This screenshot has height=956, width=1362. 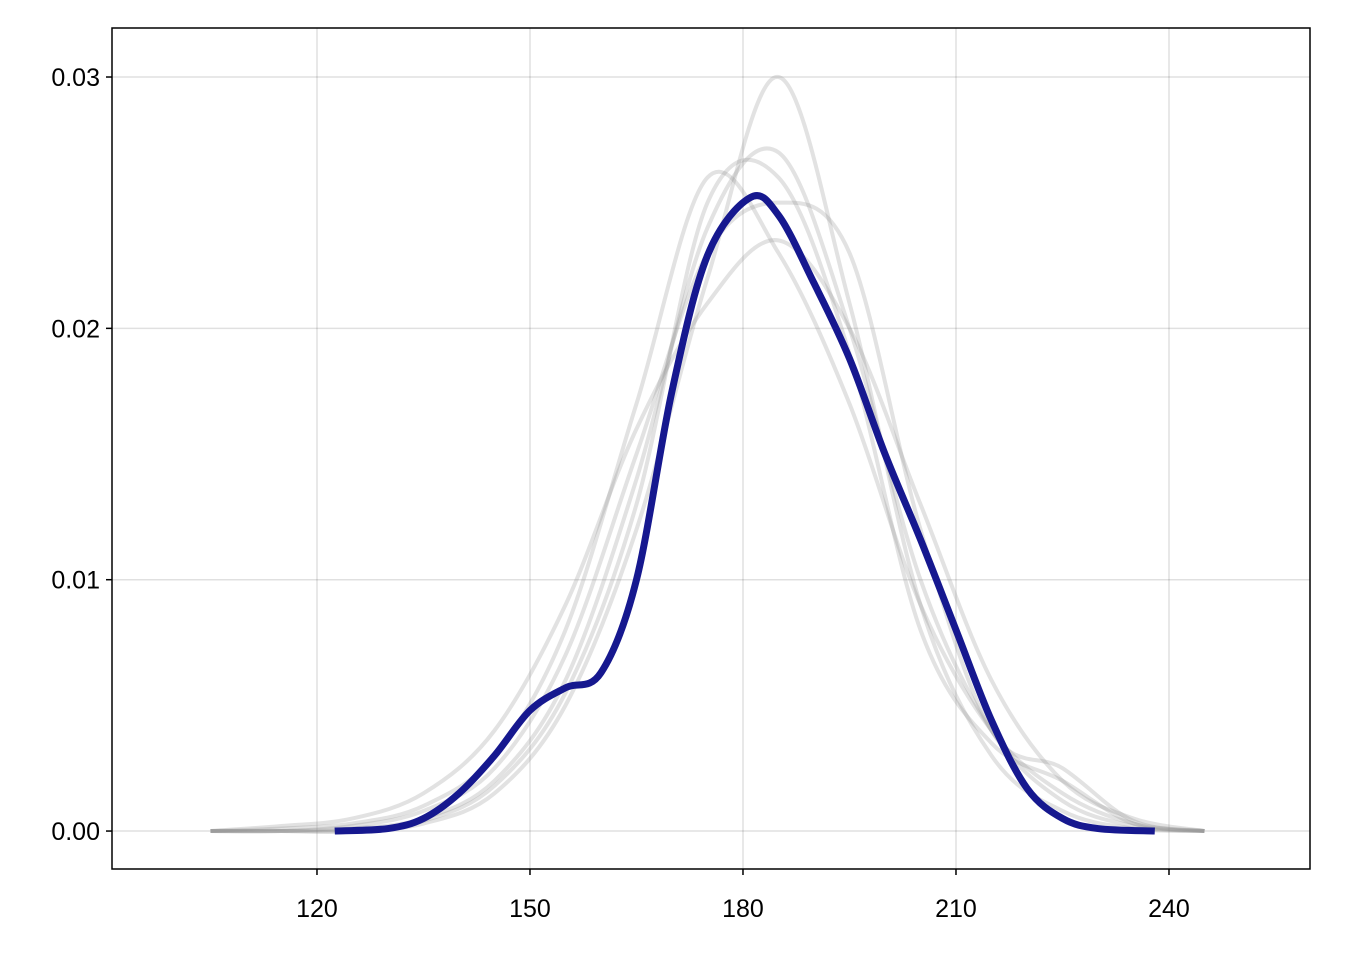 I want to click on y-tick-label: 0.02, so click(x=75, y=329).